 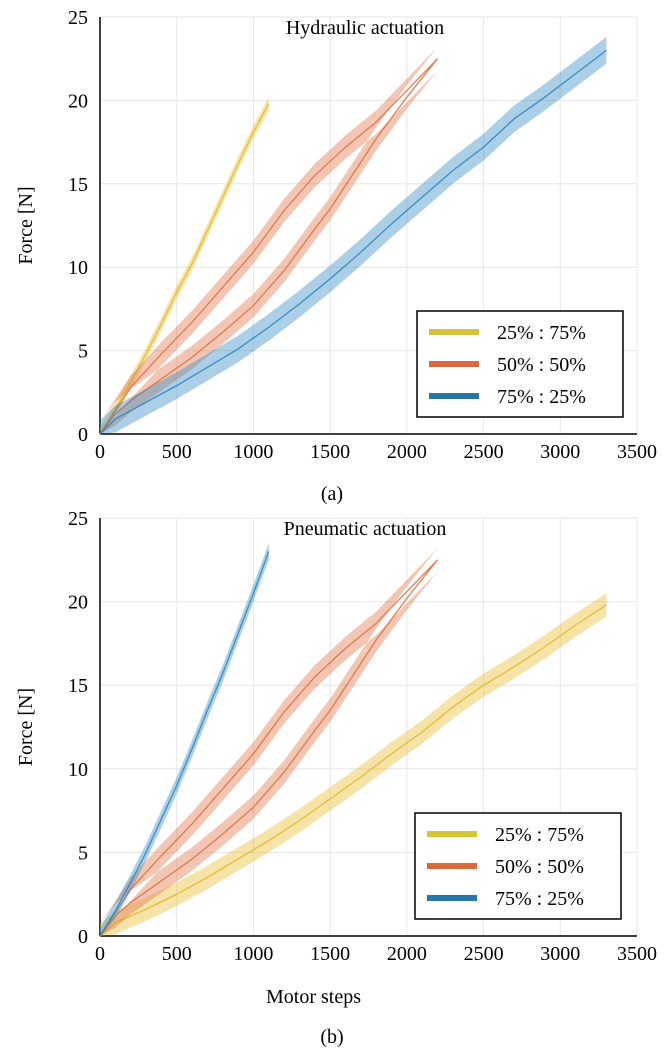 I want to click on panel-caption: (b), so click(x=331, y=1037).